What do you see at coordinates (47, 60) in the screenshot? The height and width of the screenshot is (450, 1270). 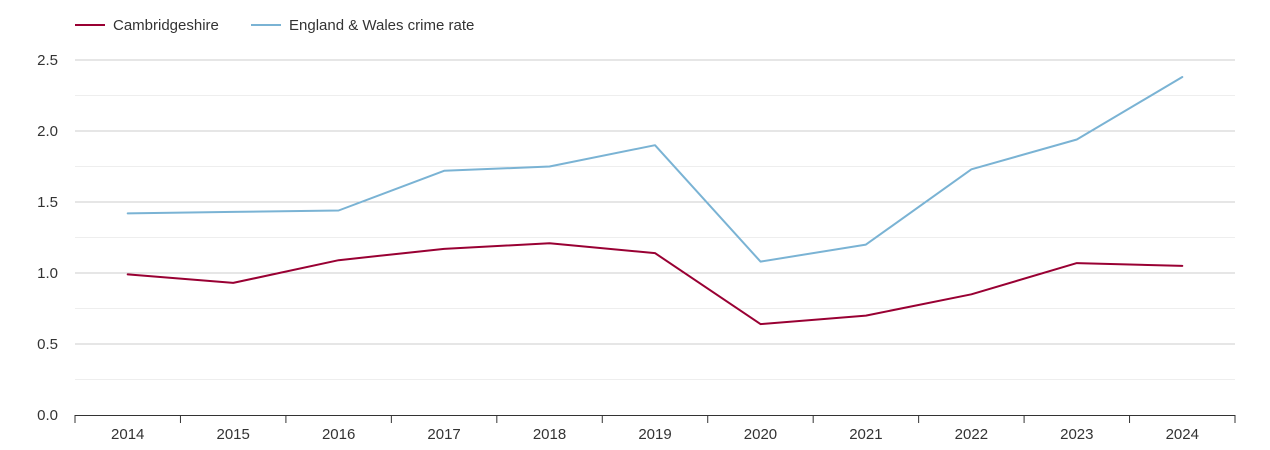 I see `y-tick-label: 2.5` at bounding box center [47, 60].